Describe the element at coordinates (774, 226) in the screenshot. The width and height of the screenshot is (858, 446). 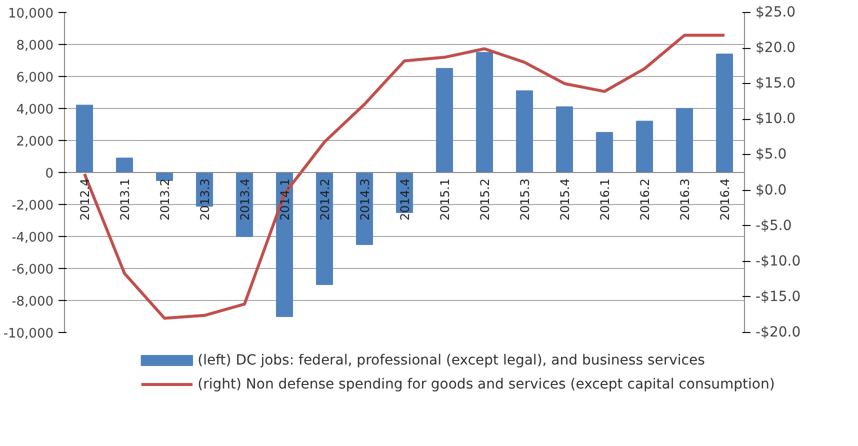
I see `y2-tick-label: -$5.0` at that location.